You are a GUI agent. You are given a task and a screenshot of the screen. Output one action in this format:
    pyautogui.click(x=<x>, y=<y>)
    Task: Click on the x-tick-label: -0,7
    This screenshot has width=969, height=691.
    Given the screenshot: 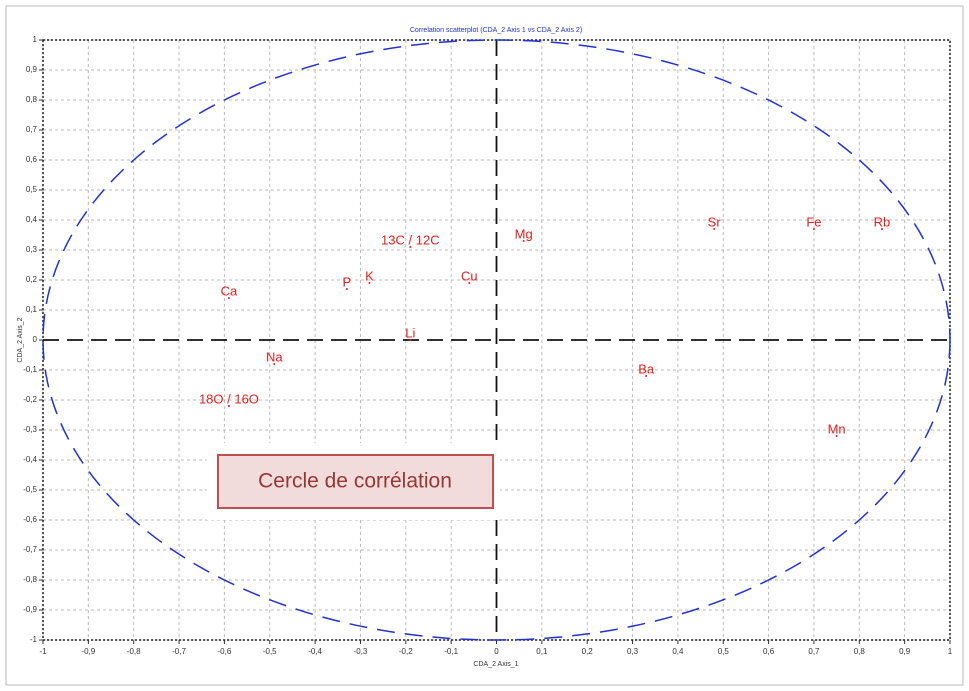 What is the action you would take?
    pyautogui.click(x=179, y=651)
    